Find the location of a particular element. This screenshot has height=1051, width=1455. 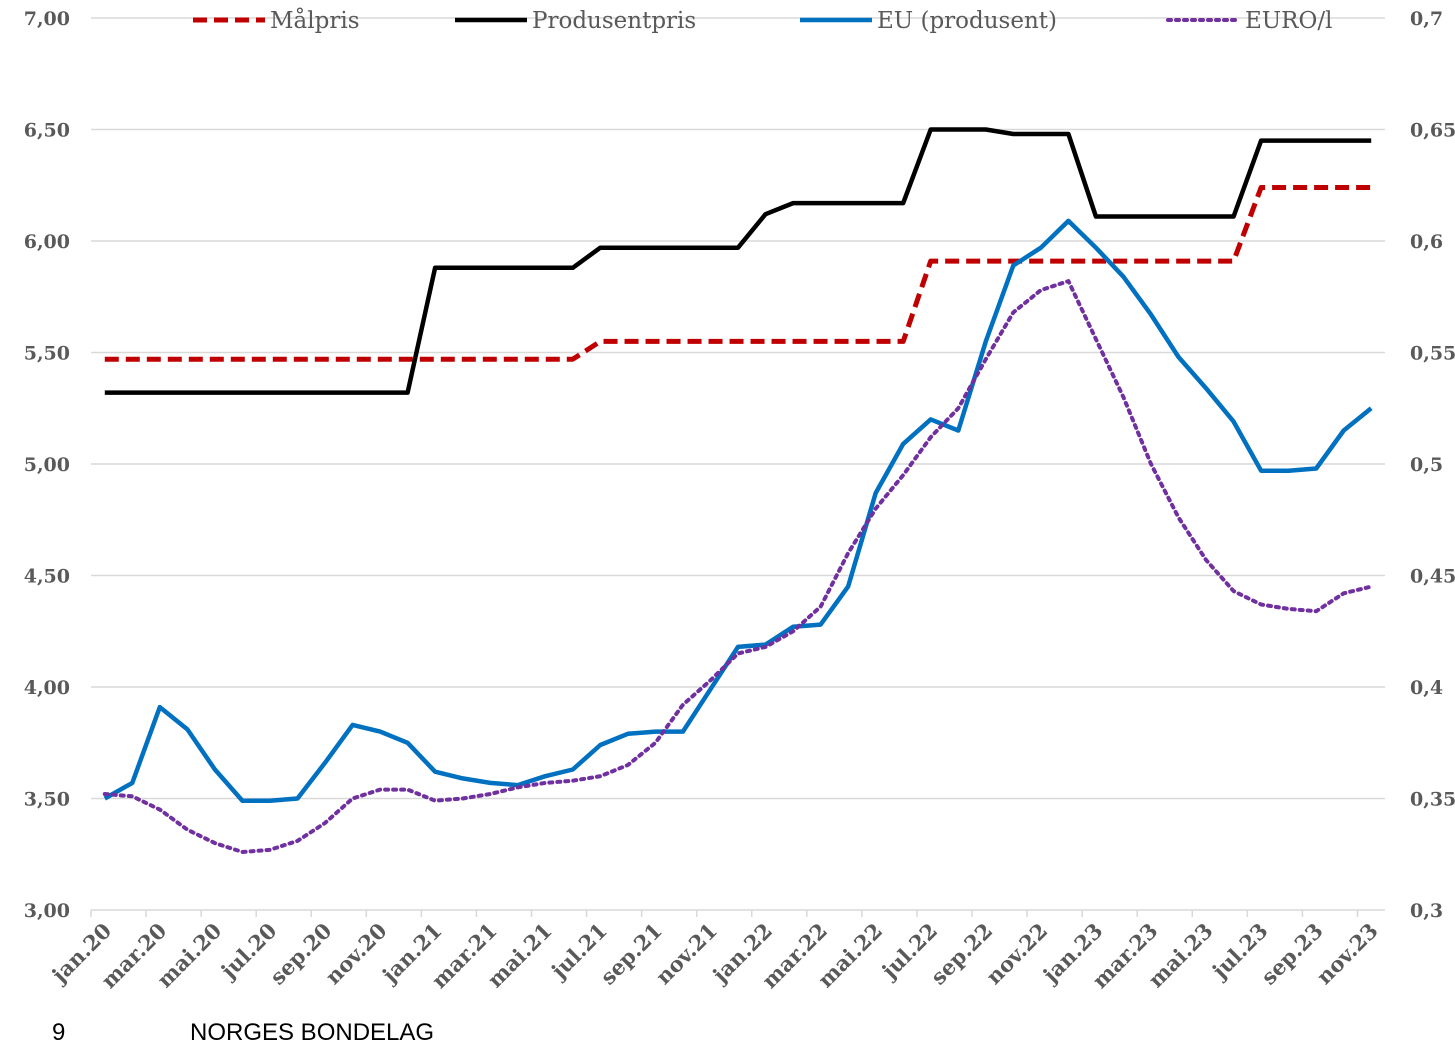

legend-label: Målpris is located at coordinates (315, 20).